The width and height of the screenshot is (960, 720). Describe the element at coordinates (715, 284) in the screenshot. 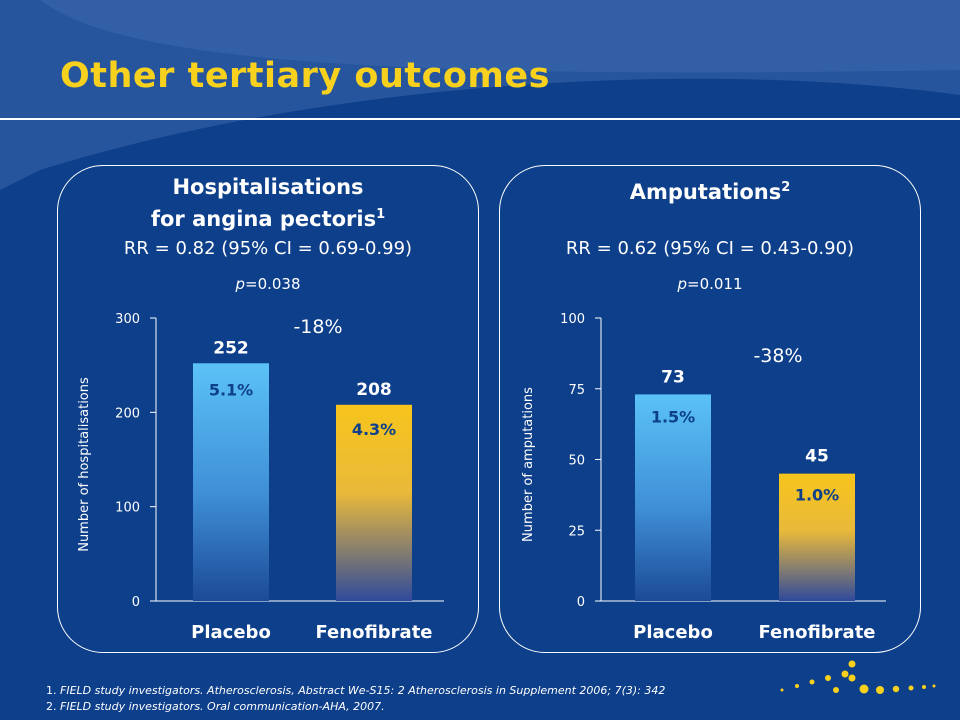

I see `p-number: =0.011` at that location.